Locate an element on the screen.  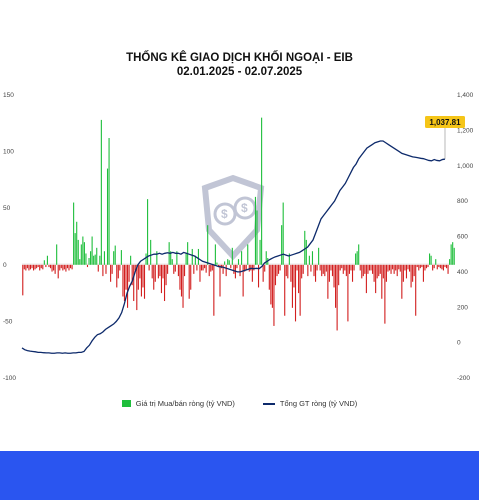
legend-item-line: Tổng GT ròng (tỷ VND) is located at coordinates (310, 403).